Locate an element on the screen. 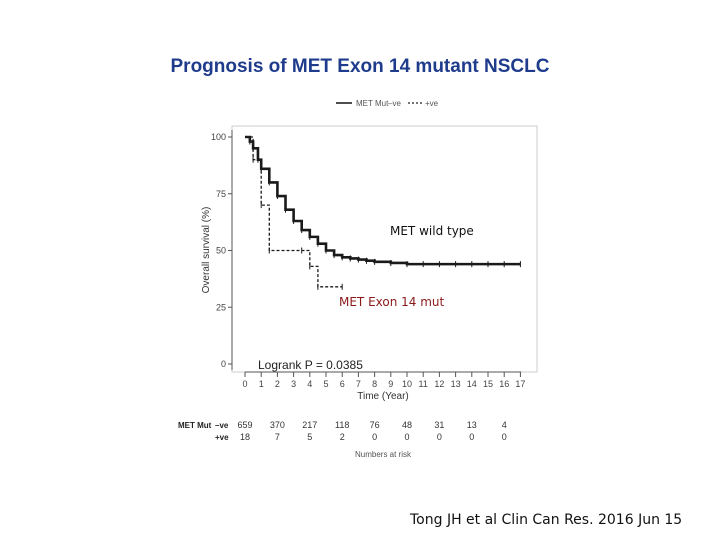 The width and height of the screenshot is (720, 540). risk-cell: 7 is located at coordinates (277, 437).